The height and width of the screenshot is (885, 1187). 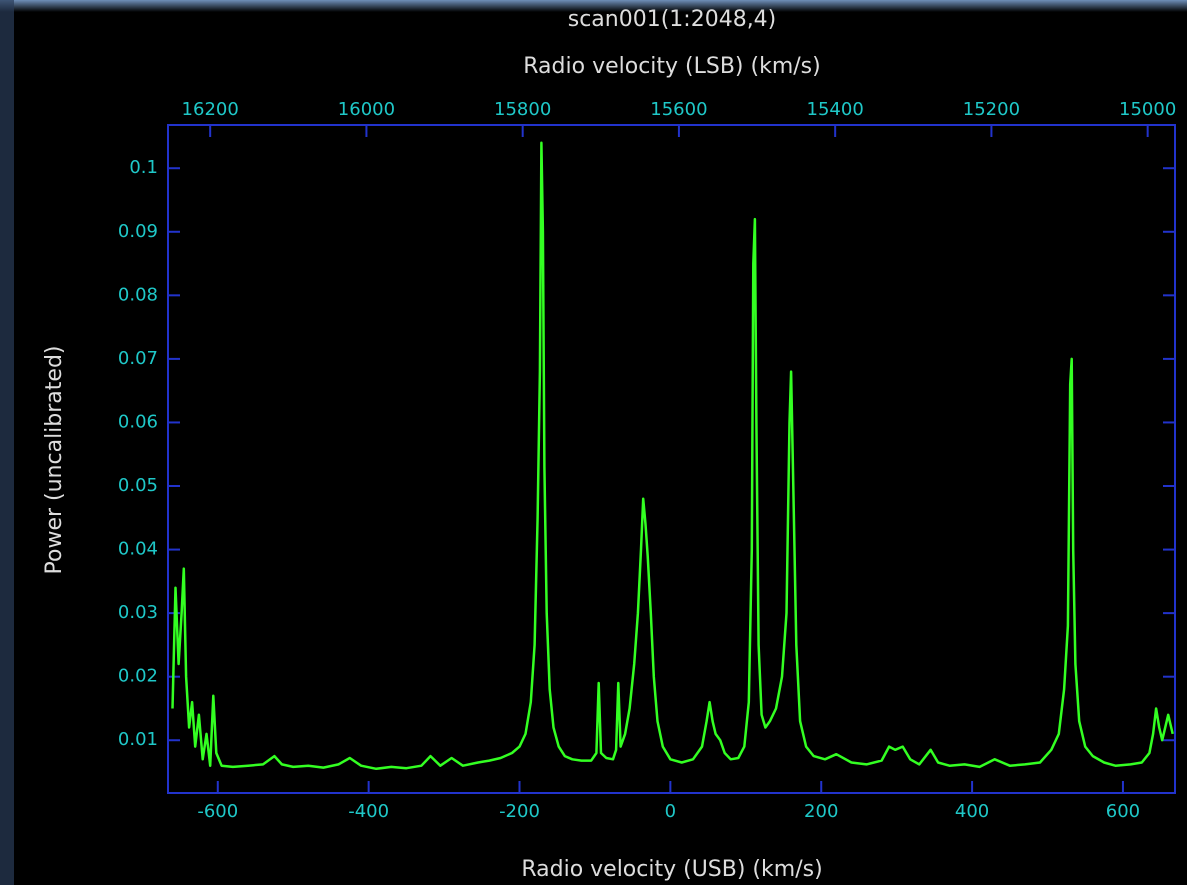 What do you see at coordinates (368, 811) in the screenshot?
I see `x-tick-label: -400` at bounding box center [368, 811].